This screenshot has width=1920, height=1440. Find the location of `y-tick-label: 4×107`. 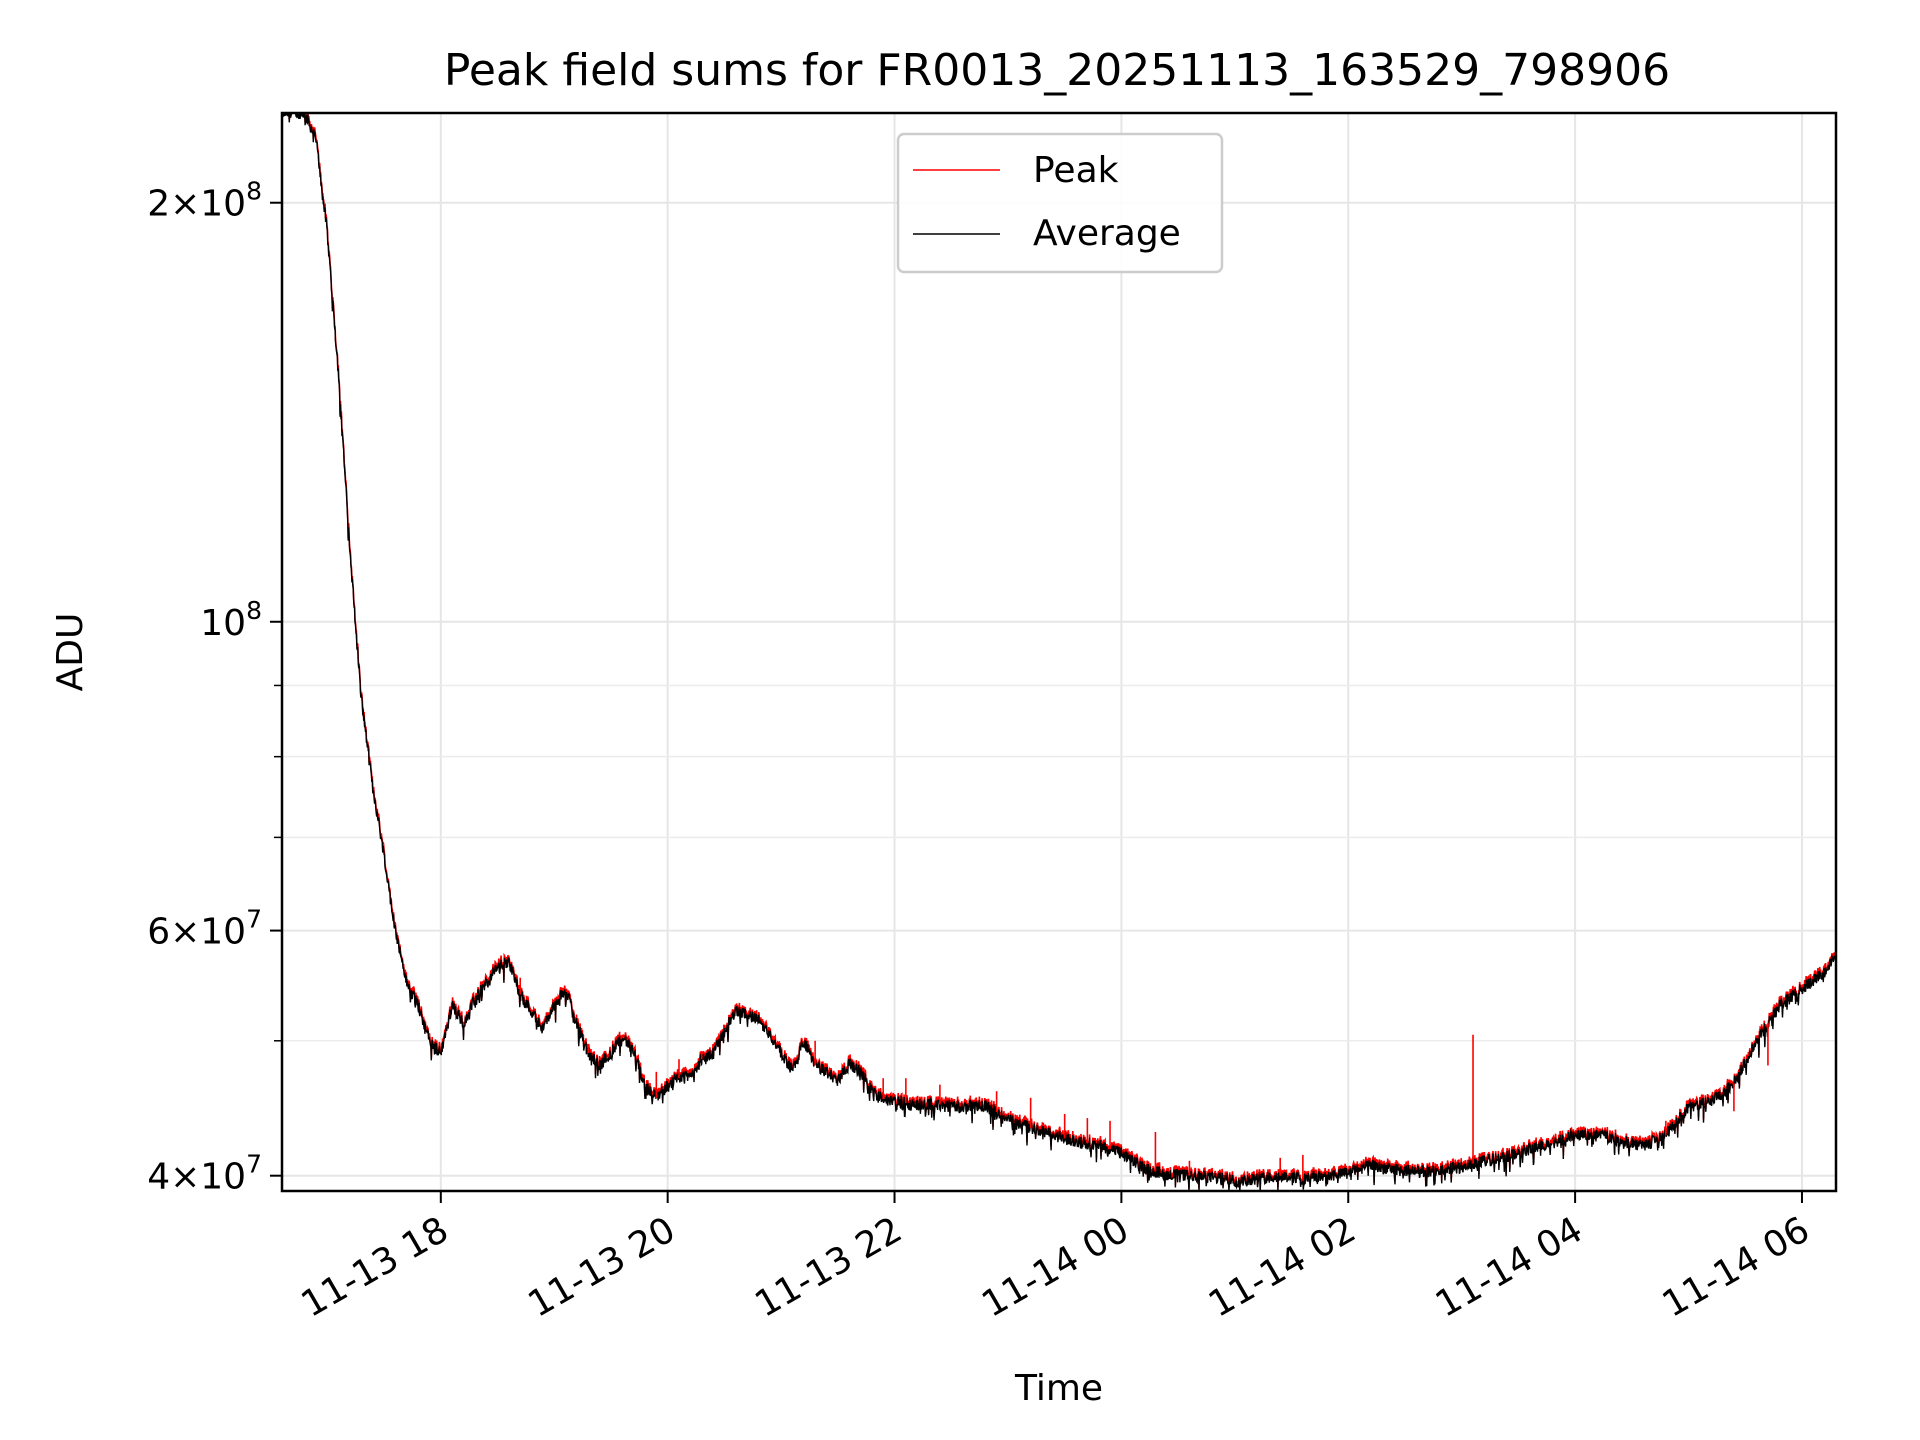

y-tick-label: 4×107 is located at coordinates (204, 1174).